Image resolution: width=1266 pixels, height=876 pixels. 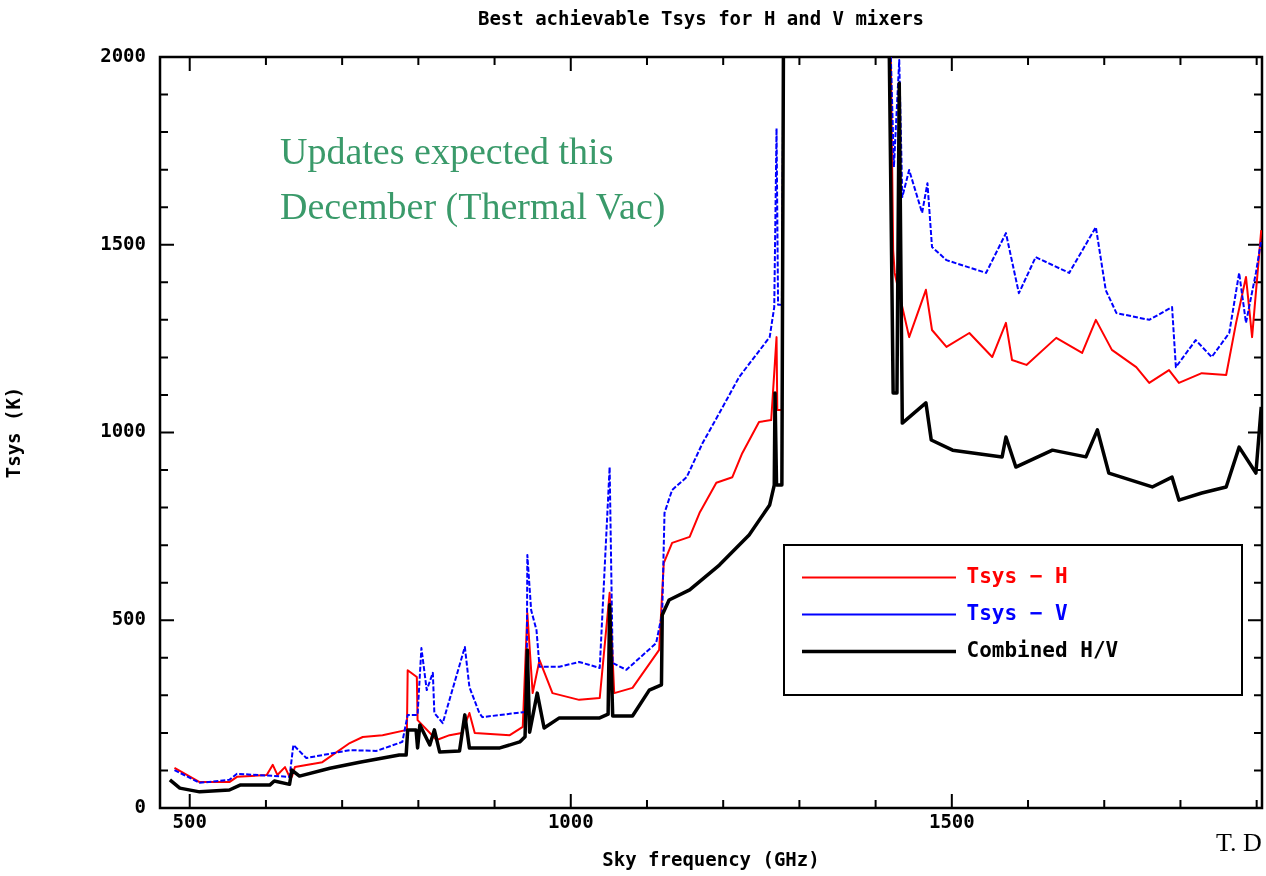 I want to click on x-axis-title: Sky frequency (GHz), so click(x=711, y=858).